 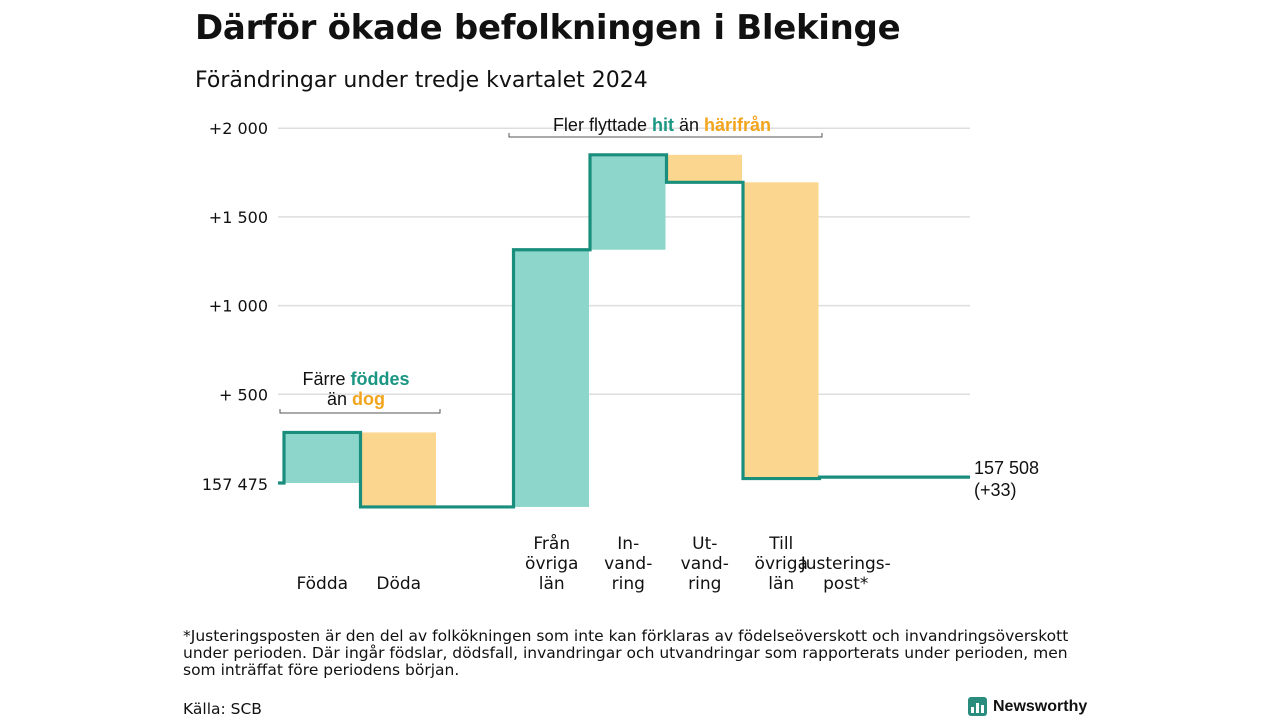 What do you see at coordinates (1040, 706) in the screenshot?
I see `brand-name: Newsworthy` at bounding box center [1040, 706].